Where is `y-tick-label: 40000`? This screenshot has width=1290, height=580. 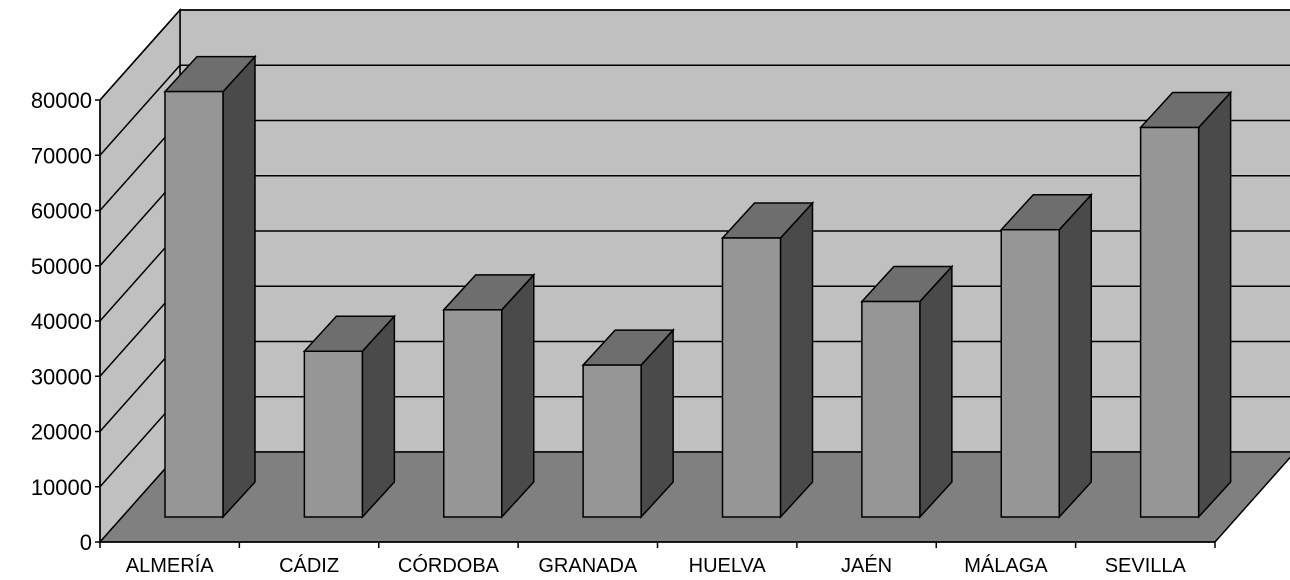 y-tick-label: 40000 is located at coordinates (61, 321).